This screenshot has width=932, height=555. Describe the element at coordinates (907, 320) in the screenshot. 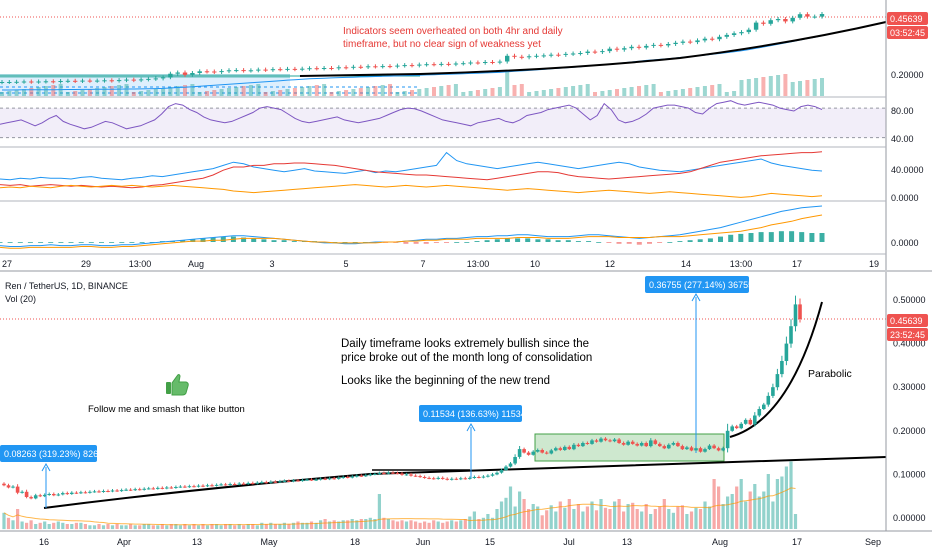

I see `bottom-price-tag: 0.45639` at that location.